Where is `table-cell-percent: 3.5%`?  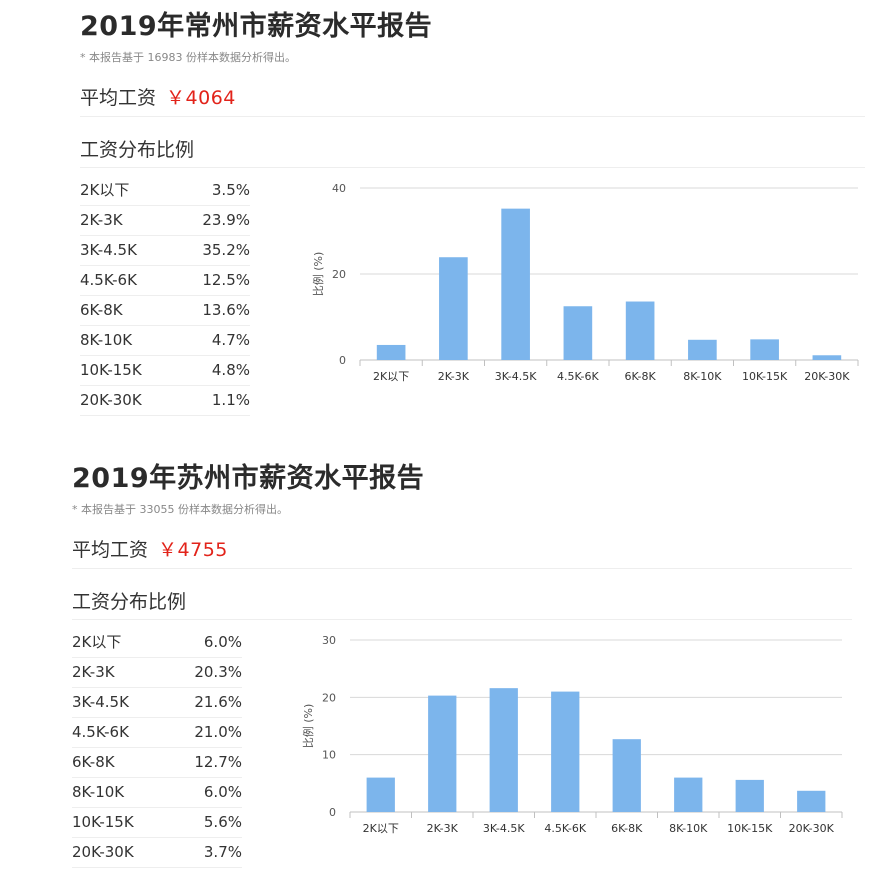 table-cell-percent: 3.5% is located at coordinates (230, 190).